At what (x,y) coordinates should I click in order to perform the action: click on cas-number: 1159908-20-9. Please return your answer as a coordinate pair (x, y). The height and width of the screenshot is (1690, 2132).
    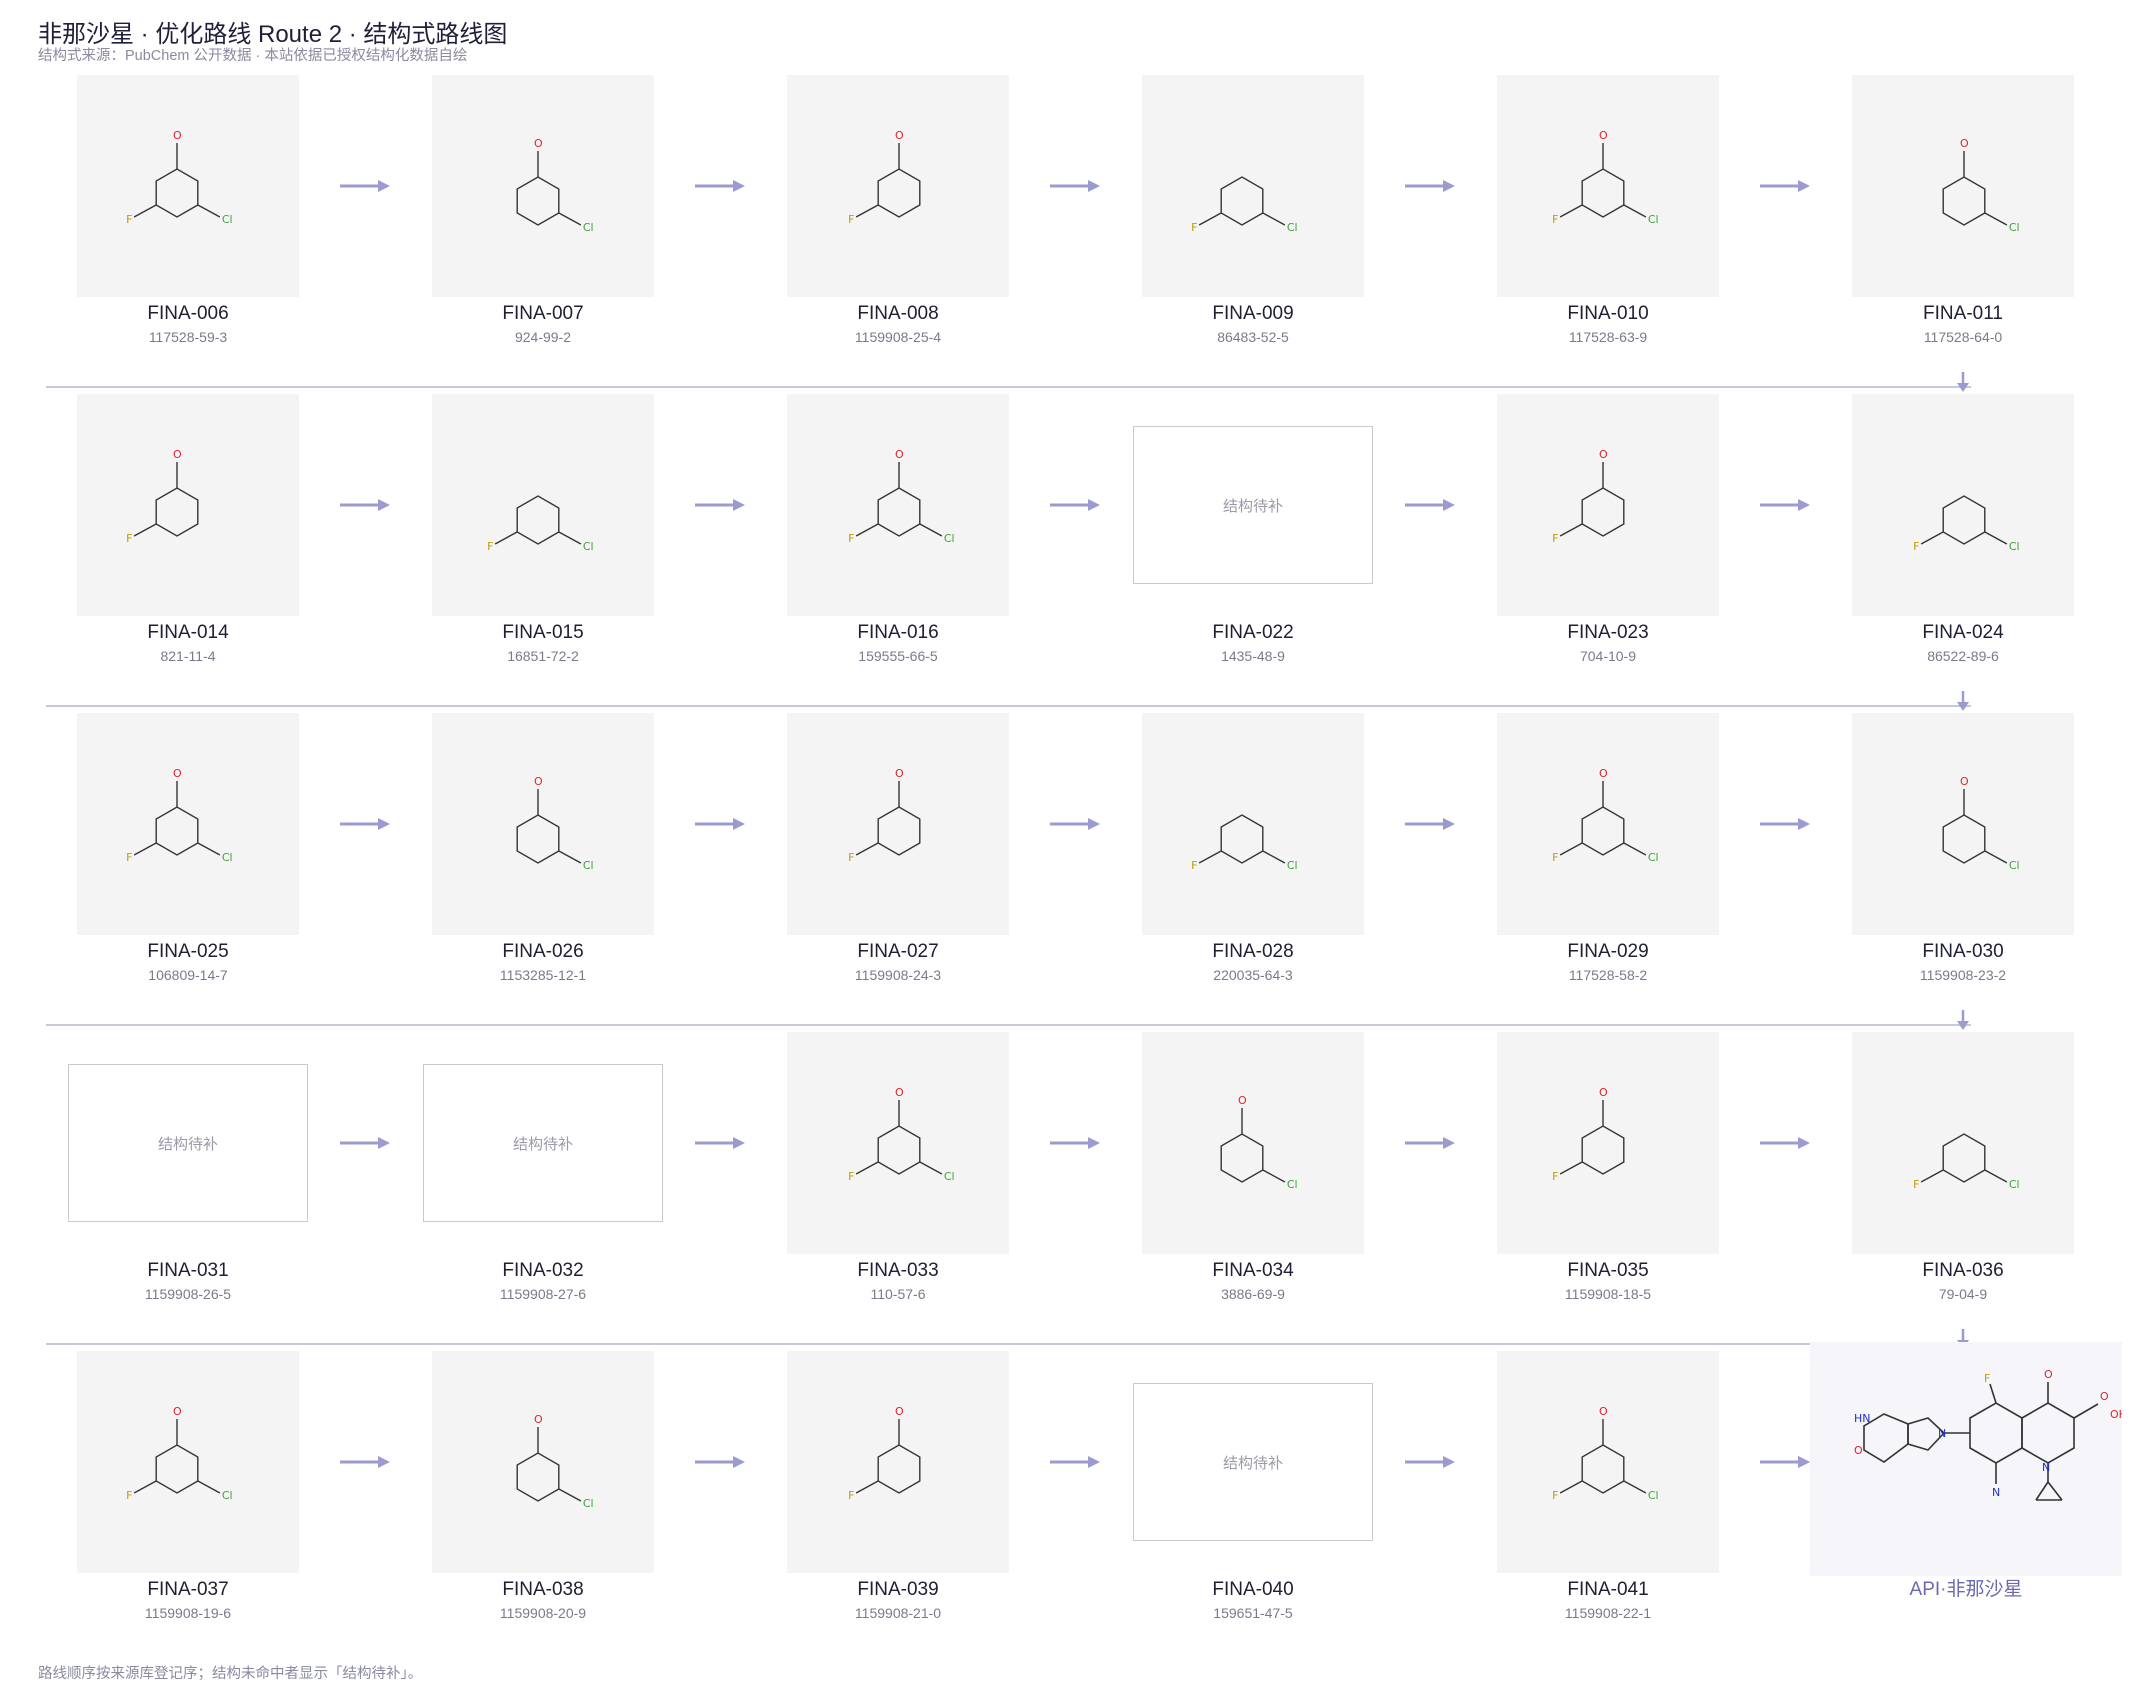
    Looking at the image, I should click on (543, 1613).